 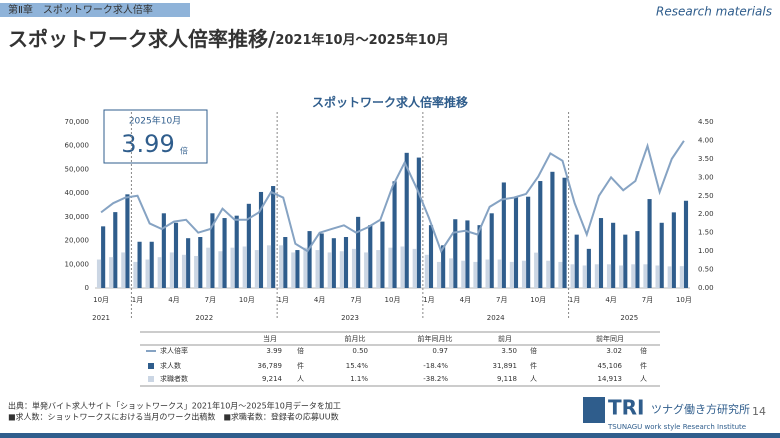 What do you see at coordinates (706, 140) in the screenshot?
I see `y2-tick-label: 4.00` at bounding box center [706, 140].